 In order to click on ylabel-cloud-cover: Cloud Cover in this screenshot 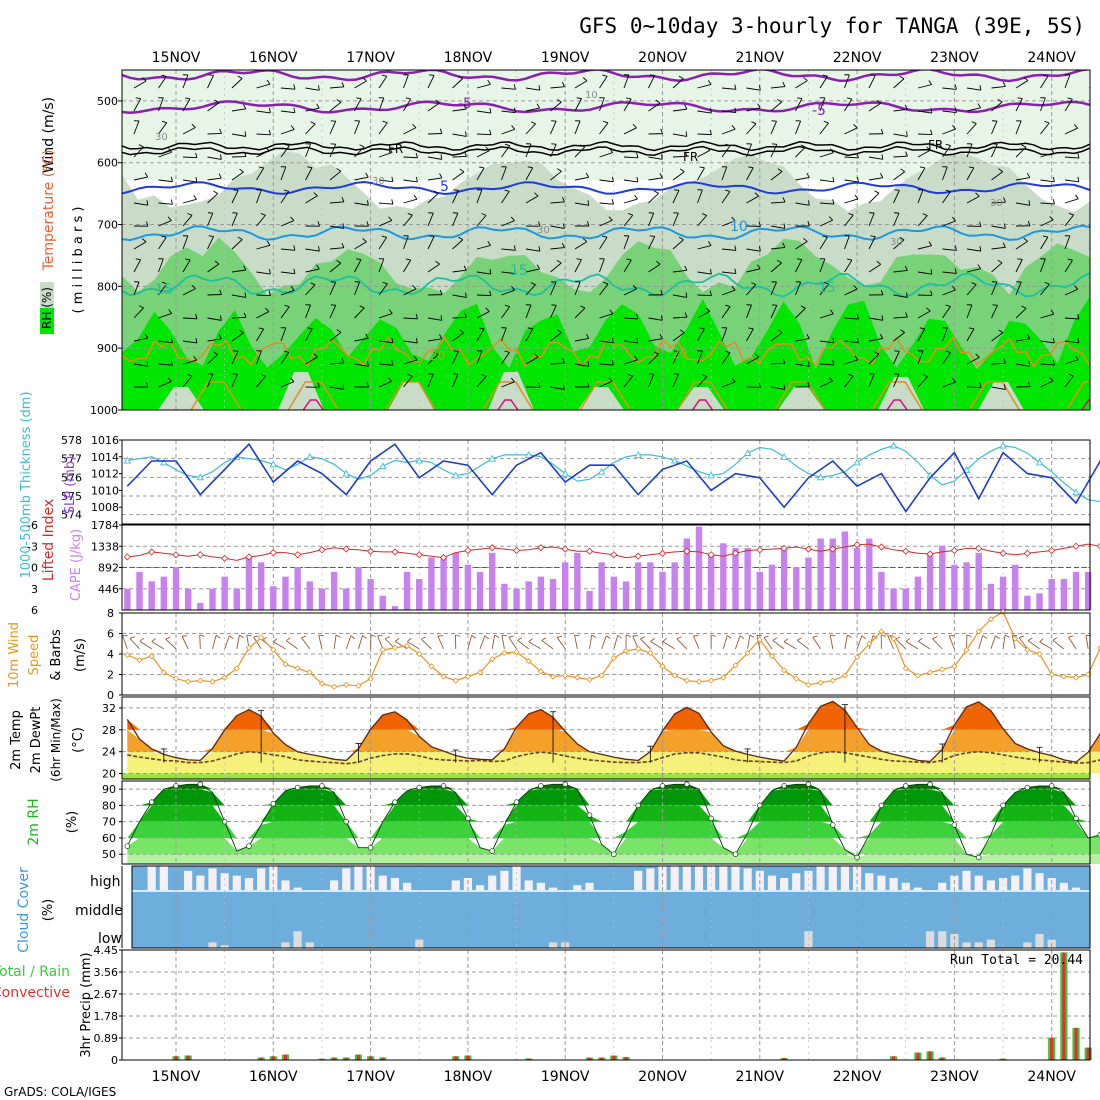, I will do `click(24, 910)`.